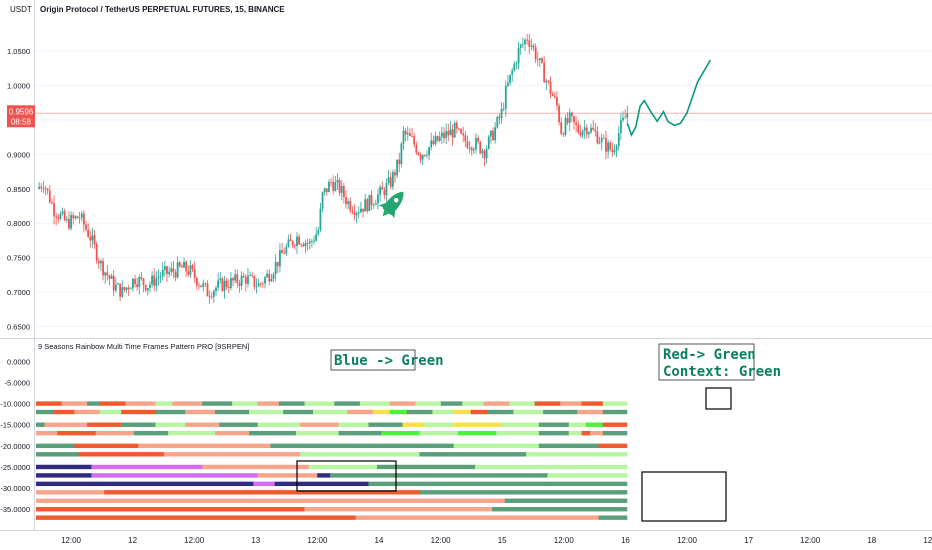 Image resolution: width=932 pixels, height=550 pixels. I want to click on time-tick-label: 16, so click(625, 540).